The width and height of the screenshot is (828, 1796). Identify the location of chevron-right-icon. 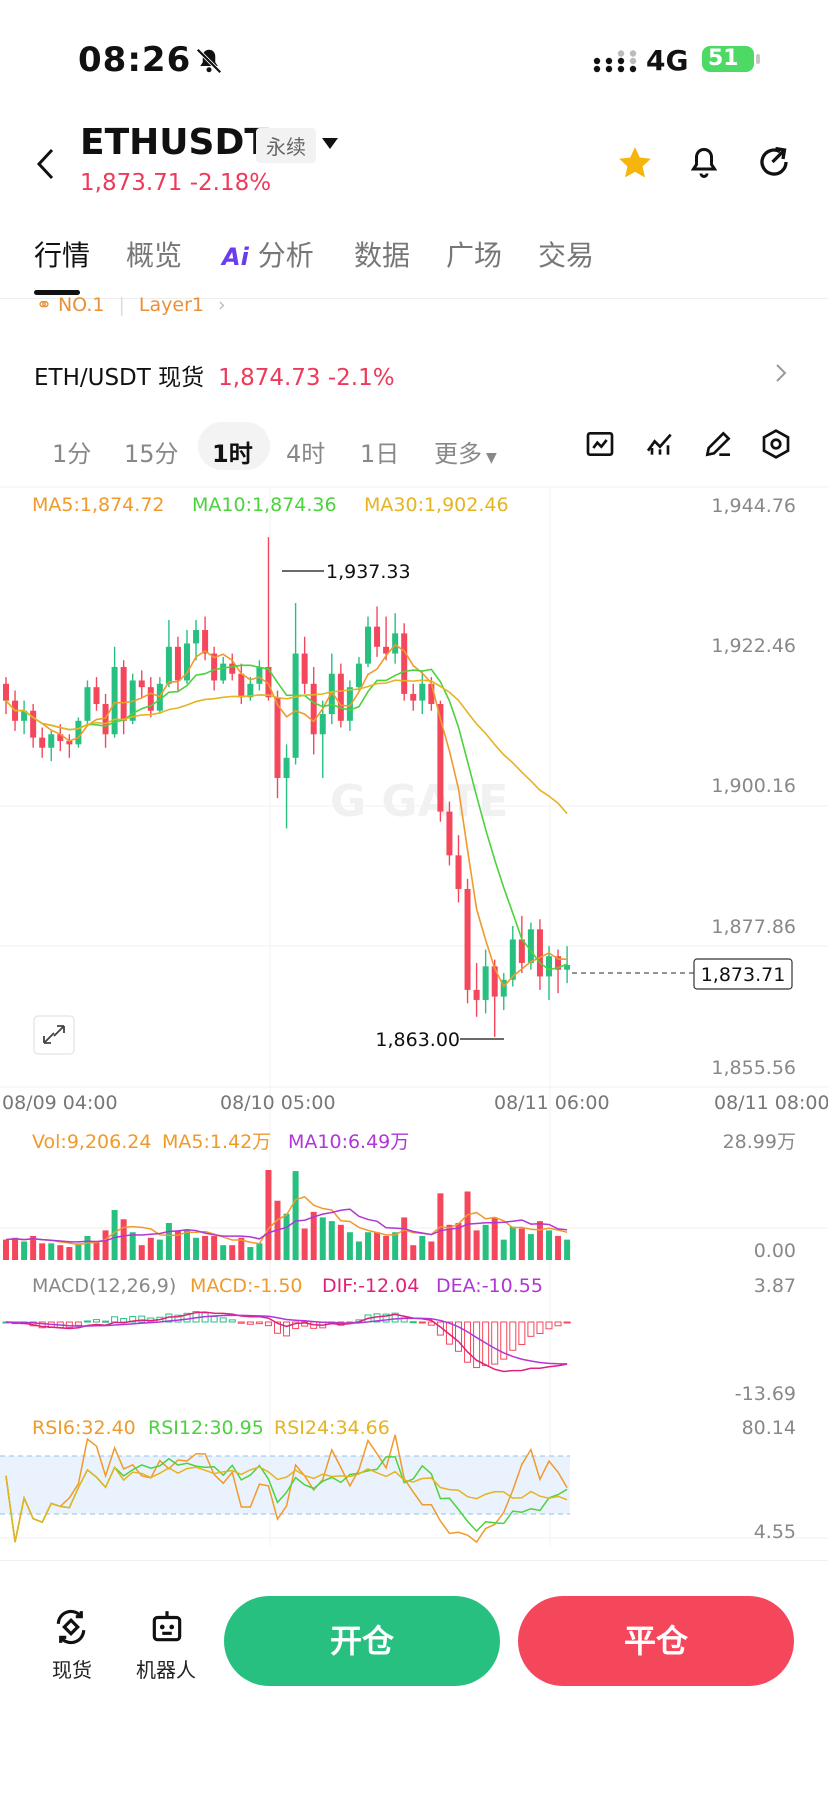
(781, 373).